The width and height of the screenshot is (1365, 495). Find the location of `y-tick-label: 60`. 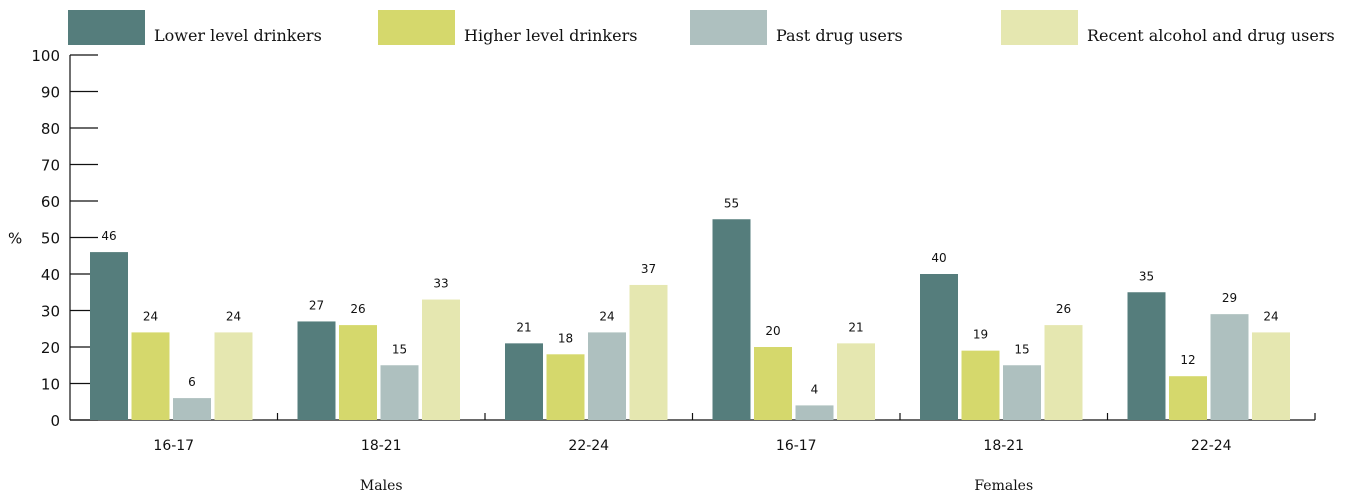

y-tick-label: 60 is located at coordinates (50, 202).